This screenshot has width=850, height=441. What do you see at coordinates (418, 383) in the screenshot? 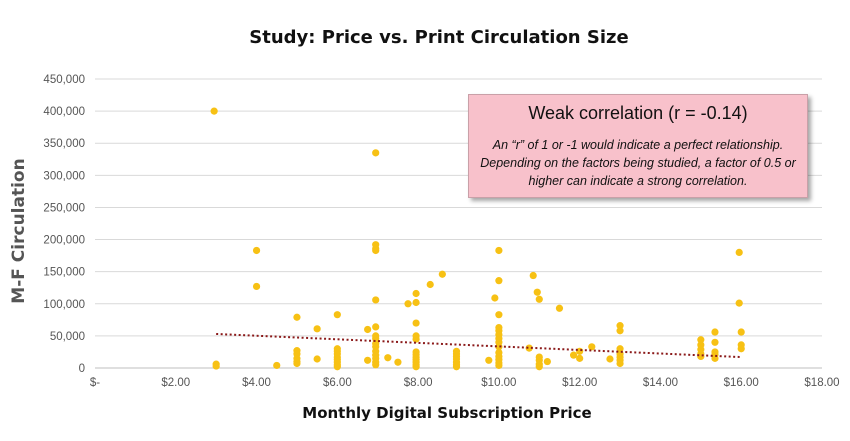
I see `x-tick-label: $8.00` at bounding box center [418, 383].